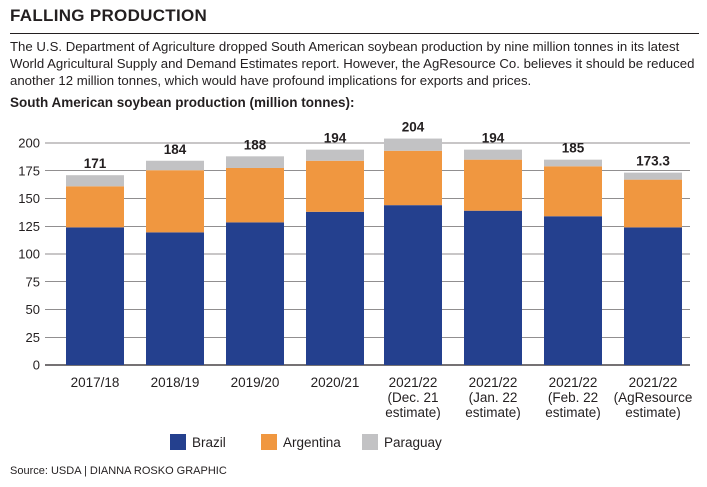 Image resolution: width=707 pixels, height=487 pixels. I want to click on y-tick-label: 75, so click(33, 281).